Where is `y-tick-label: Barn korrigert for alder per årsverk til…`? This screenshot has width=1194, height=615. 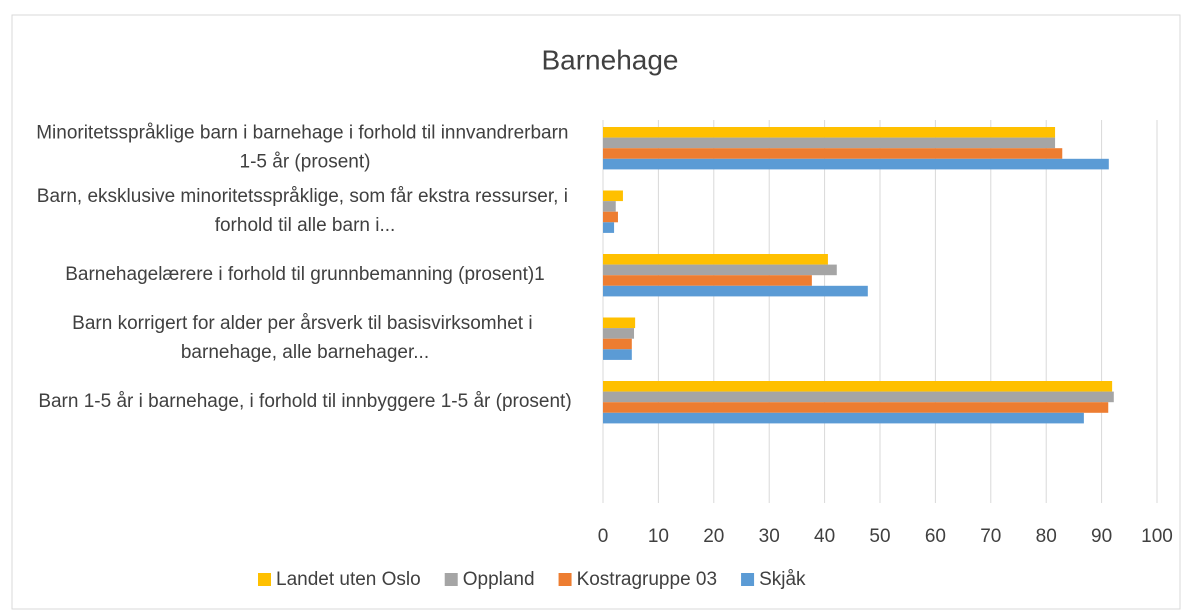
y-tick-label: Barn korrigert for alder per årsverk til… is located at coordinates (305, 338).